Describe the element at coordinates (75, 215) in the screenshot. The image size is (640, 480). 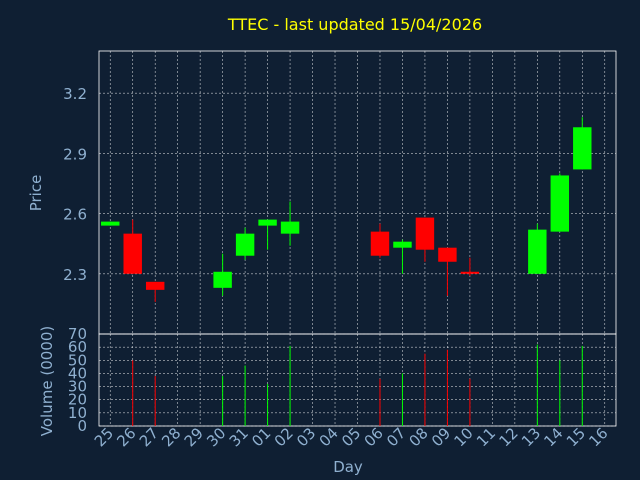
I see `price-tick-label: 2.6` at that location.